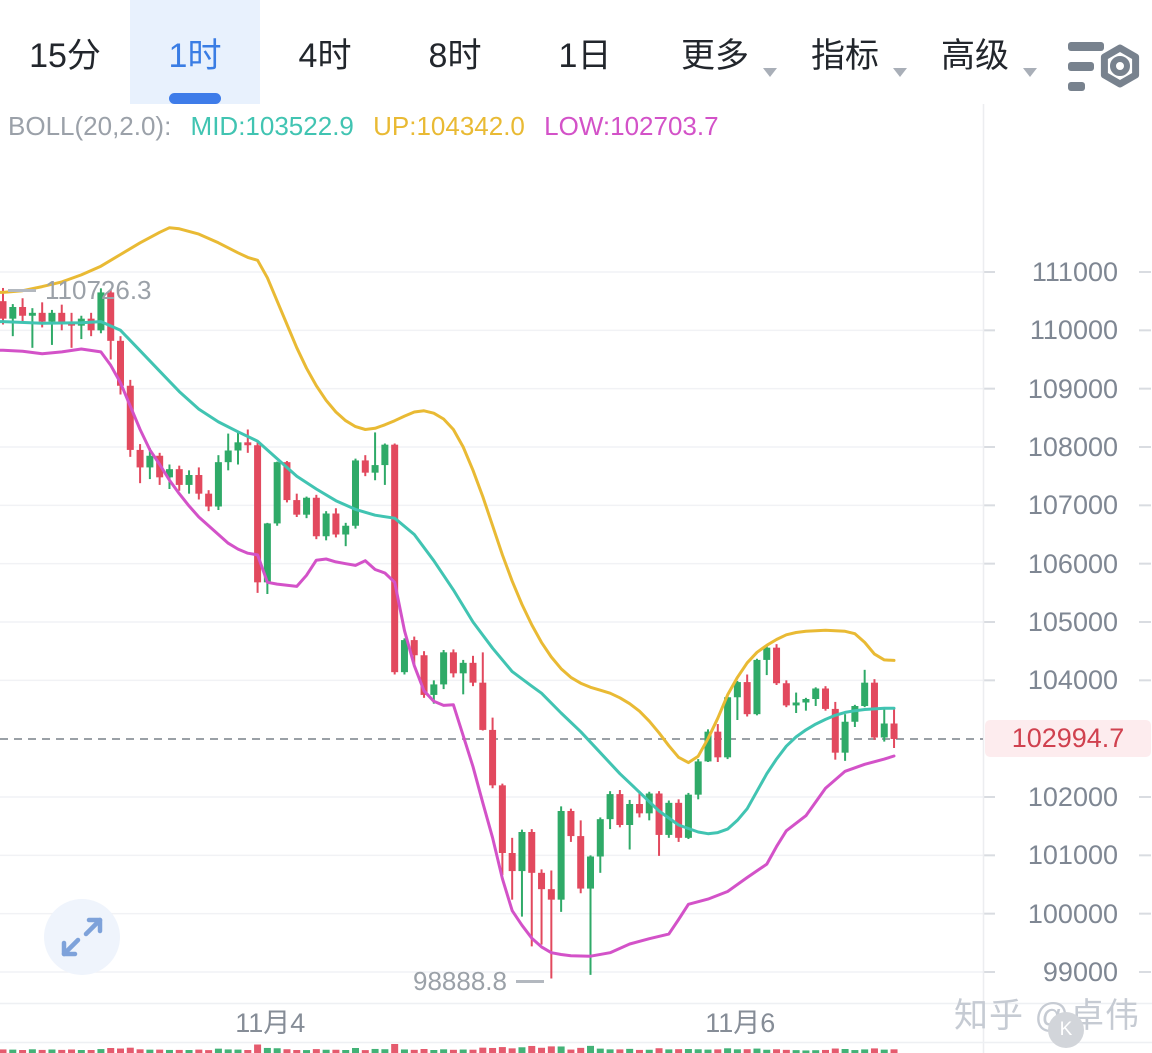 Image resolution: width=1152 pixels, height=1053 pixels. I want to click on y-axis-label: 107000, so click(1072, 505).